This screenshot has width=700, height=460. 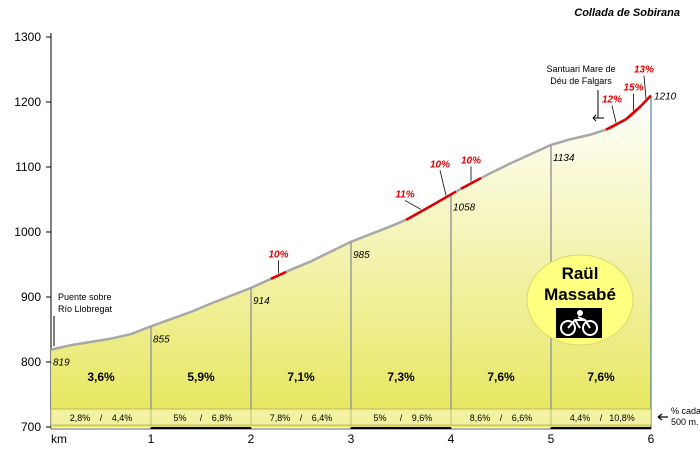 I want to click on legend-note-line2: 500 m., so click(x=685, y=422).